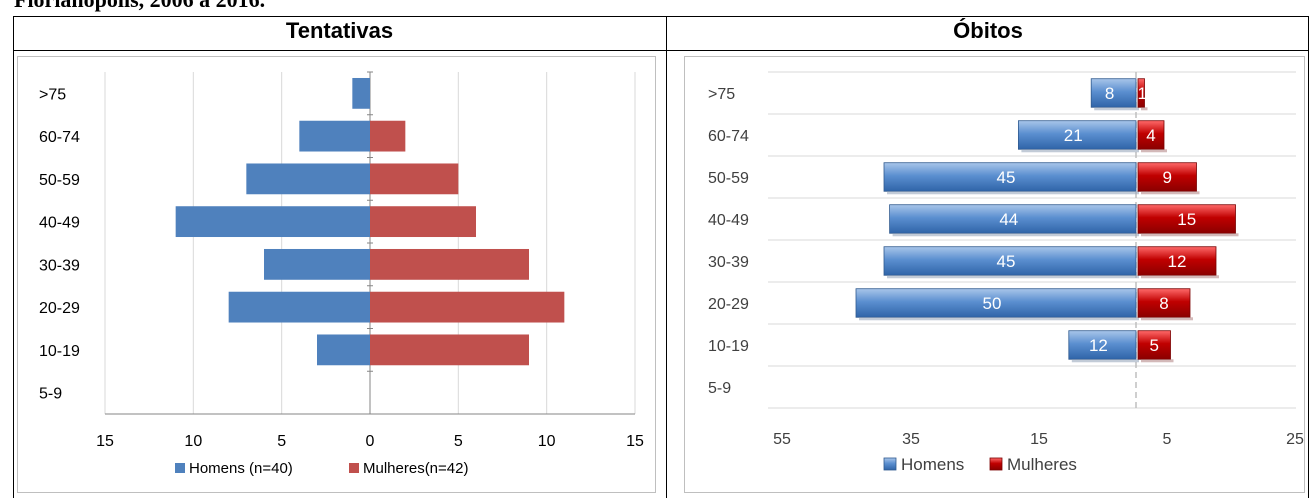  Describe the element at coordinates (911, 439) in the screenshot. I see `x-tick-label: 35` at that location.